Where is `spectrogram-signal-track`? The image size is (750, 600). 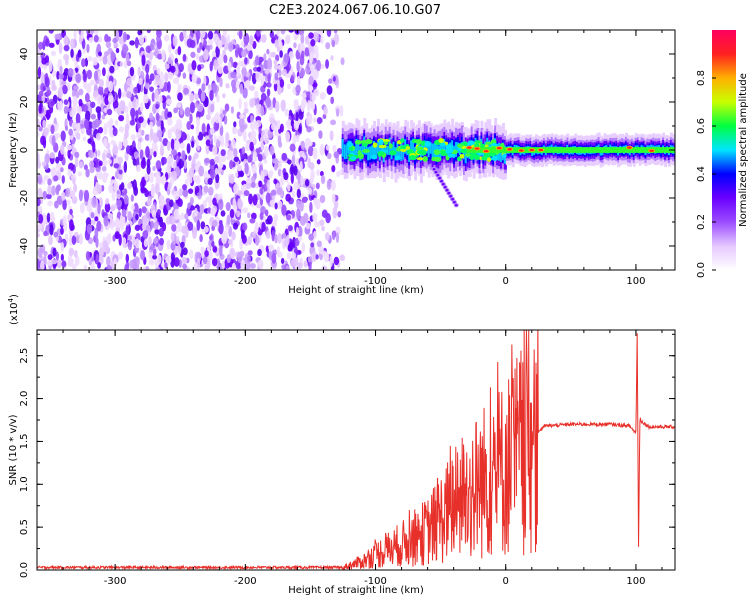 spectrogram-signal-track is located at coordinates (508, 162).